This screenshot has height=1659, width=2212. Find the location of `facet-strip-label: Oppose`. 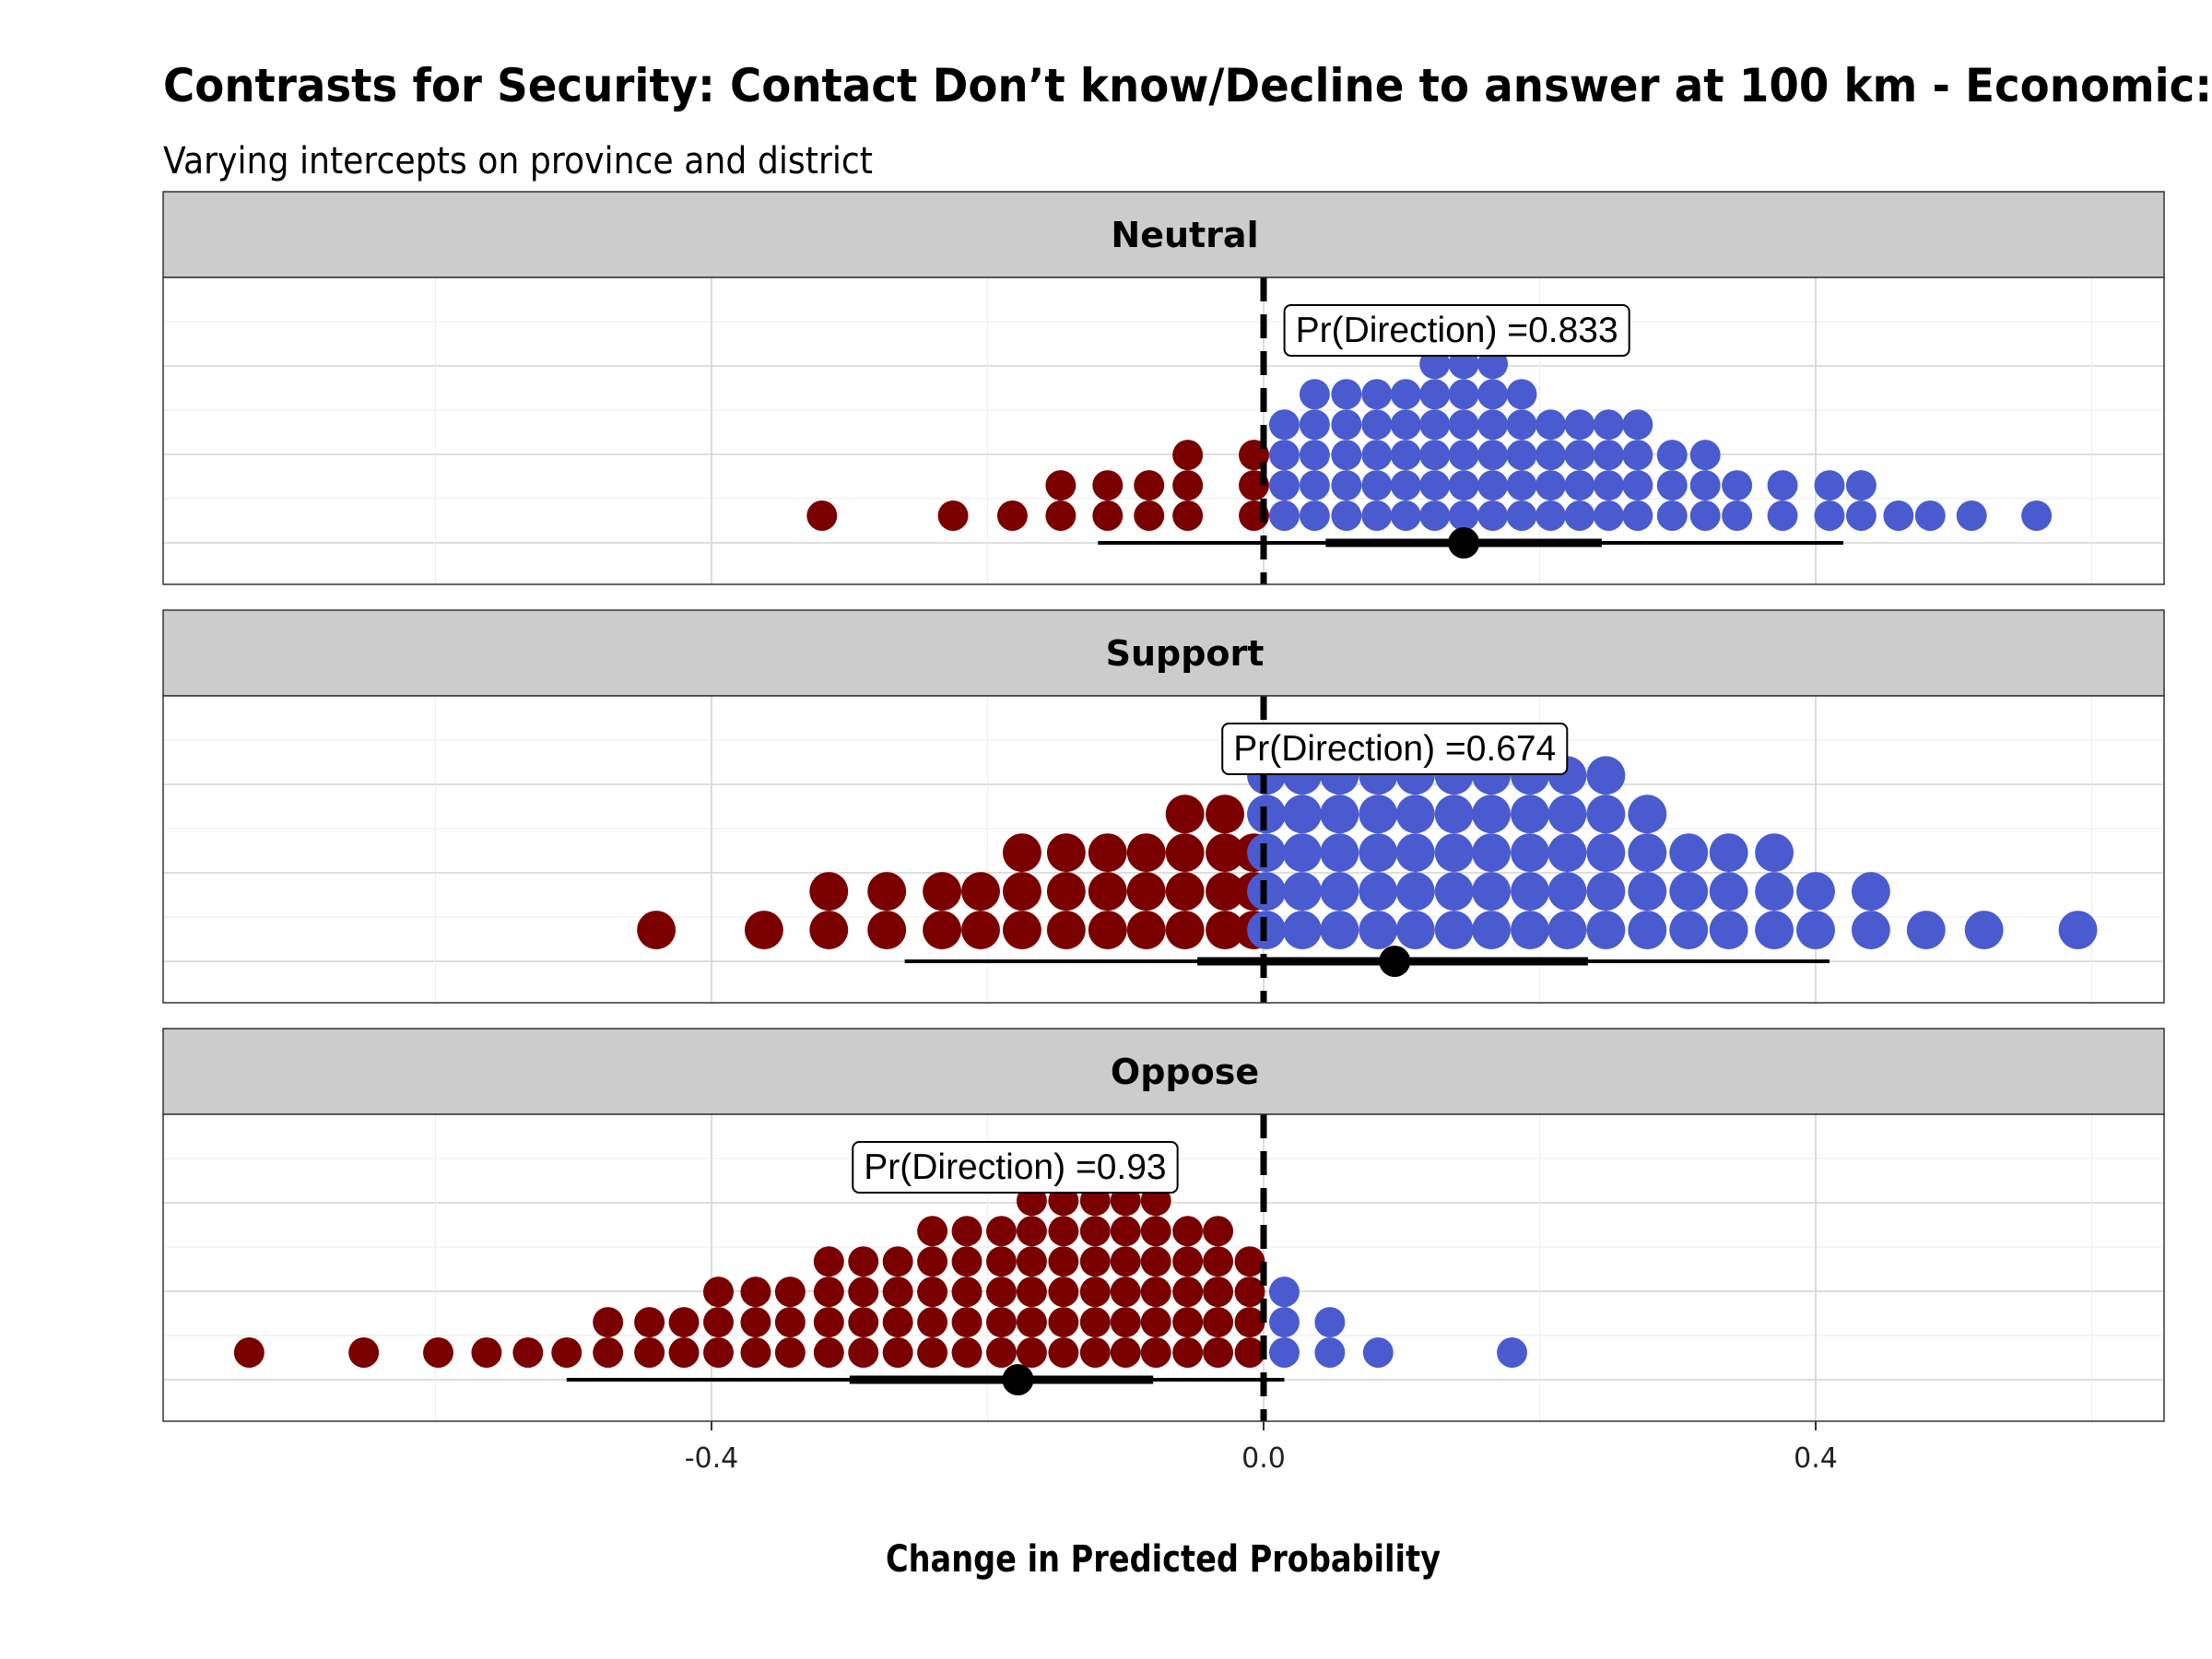

facet-strip-label: Oppose is located at coordinates (1185, 1072).